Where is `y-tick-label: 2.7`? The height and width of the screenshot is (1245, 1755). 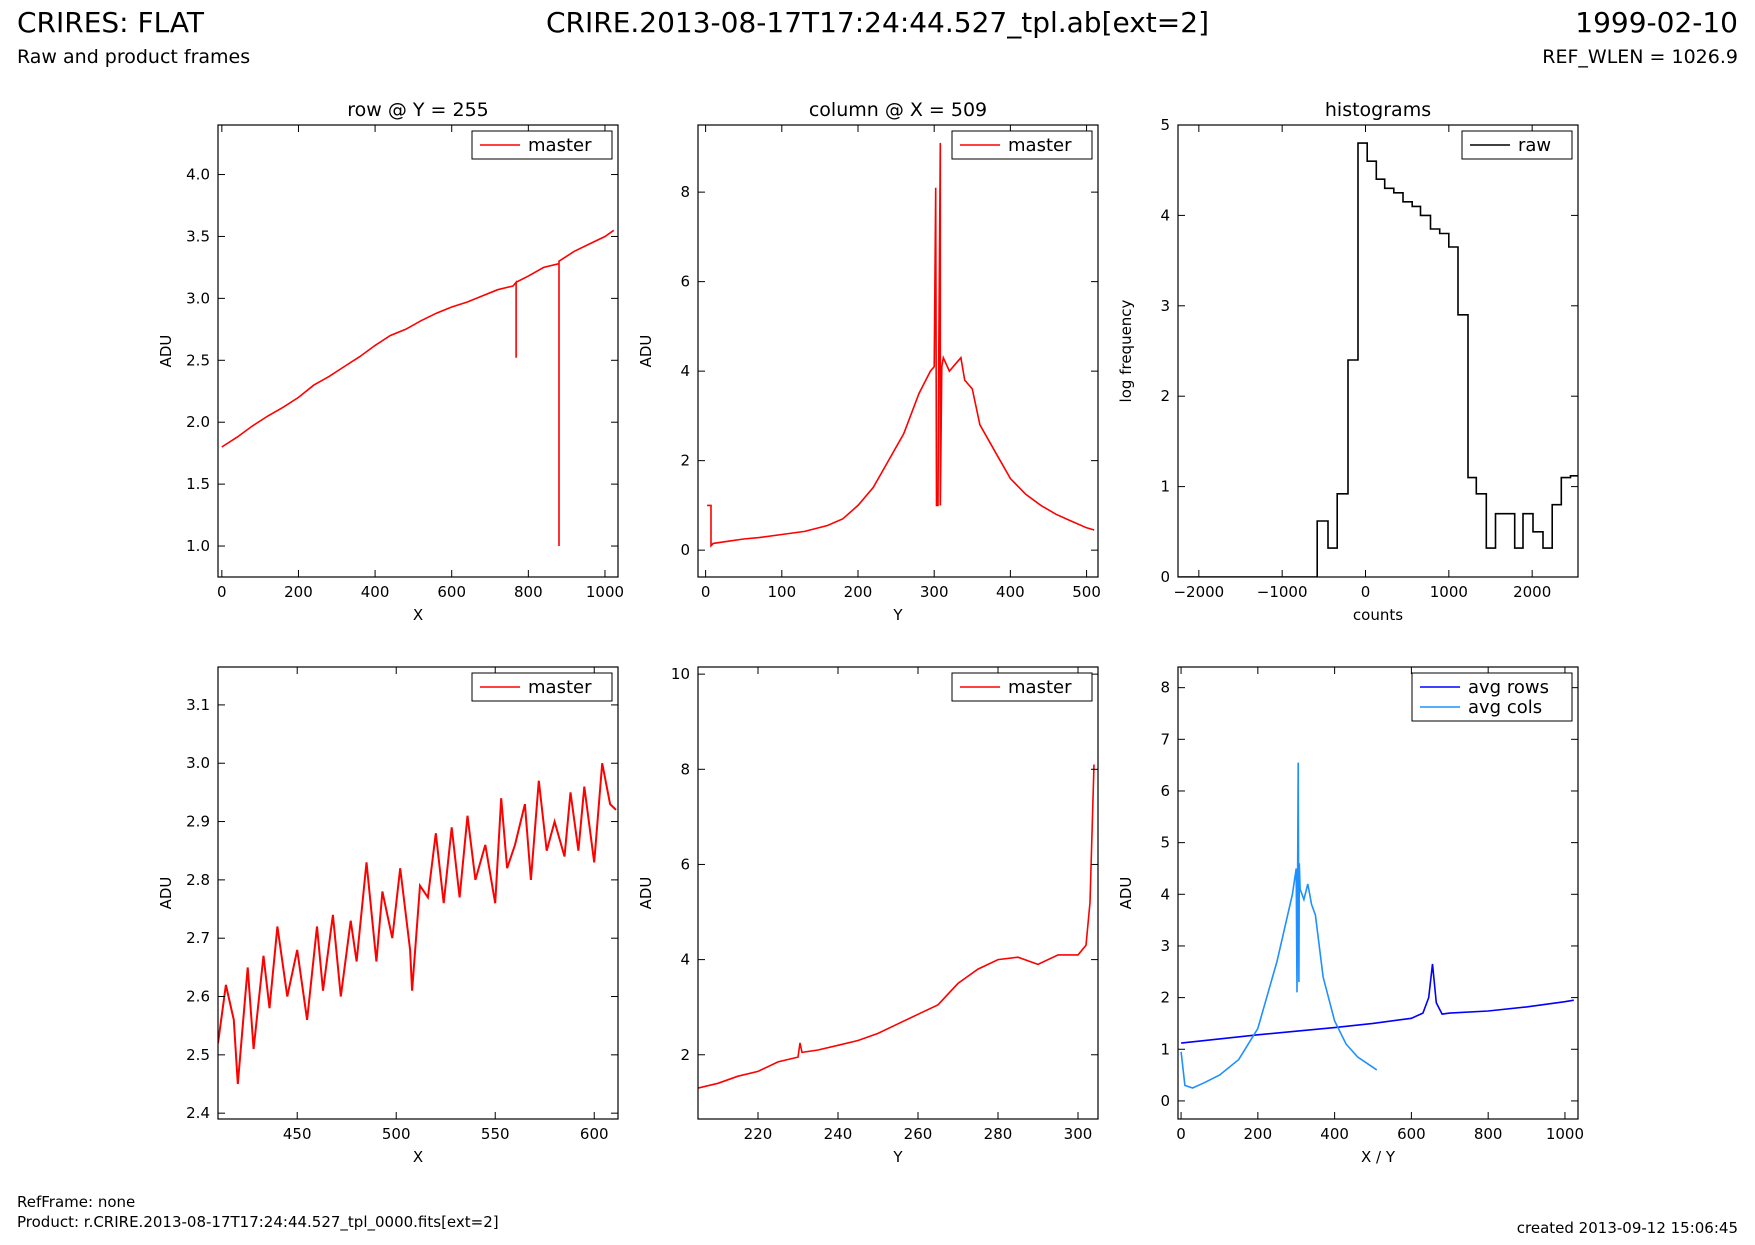
y-tick-label: 2.7 is located at coordinates (198, 938).